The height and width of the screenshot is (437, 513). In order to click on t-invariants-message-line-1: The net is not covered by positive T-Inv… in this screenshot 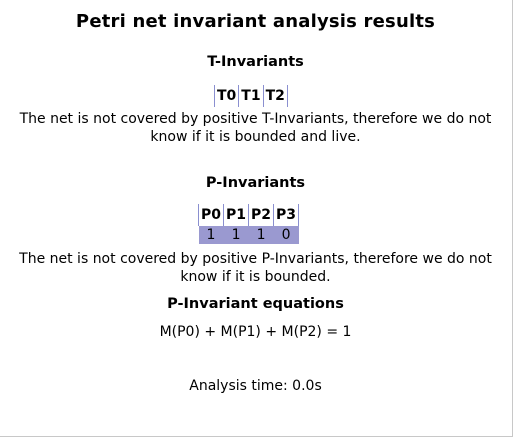, I will do `click(255, 119)`.